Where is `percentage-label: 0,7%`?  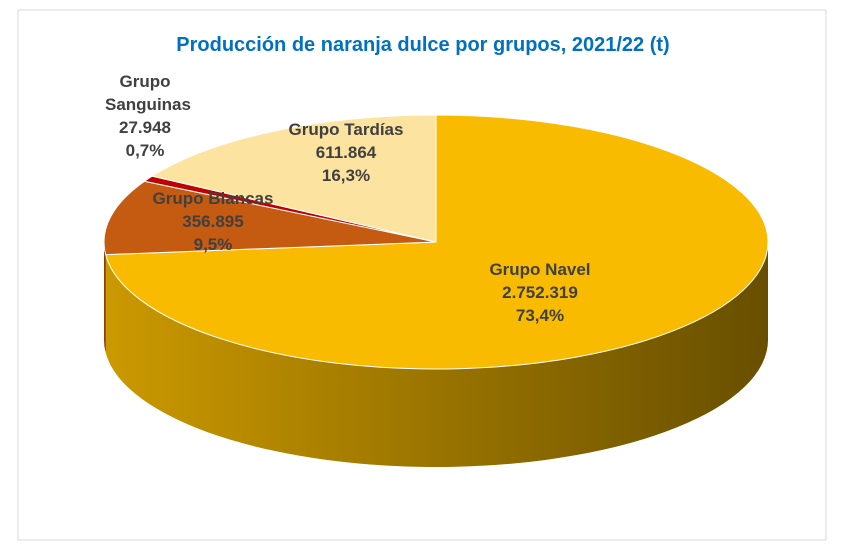 percentage-label: 0,7% is located at coordinates (145, 150).